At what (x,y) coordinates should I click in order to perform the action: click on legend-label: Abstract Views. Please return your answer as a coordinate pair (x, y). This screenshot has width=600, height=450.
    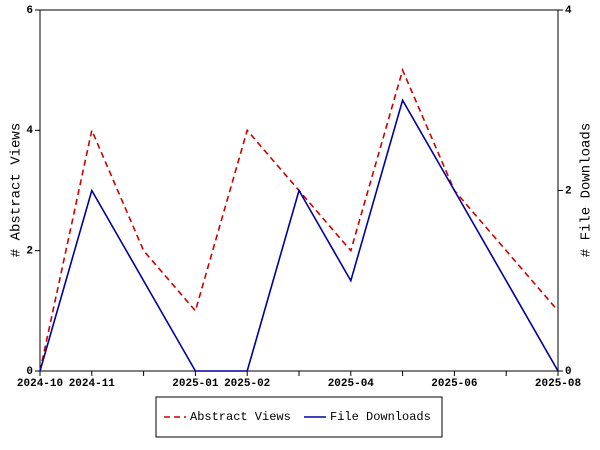
    Looking at the image, I should click on (240, 417).